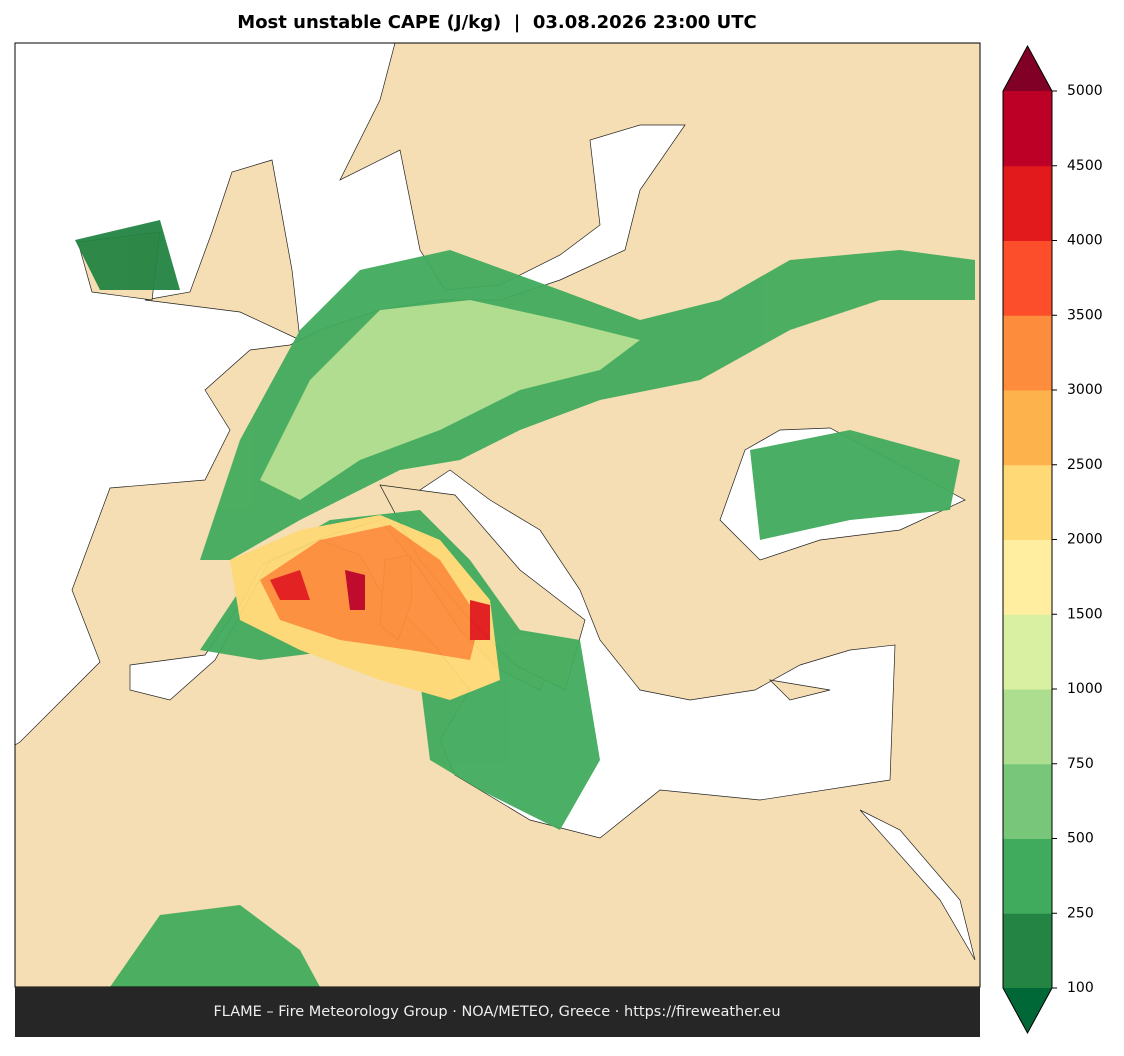 The image size is (1124, 1056). Describe the element at coordinates (1027, 68) in the screenshot. I see `colorbar-over` at that location.